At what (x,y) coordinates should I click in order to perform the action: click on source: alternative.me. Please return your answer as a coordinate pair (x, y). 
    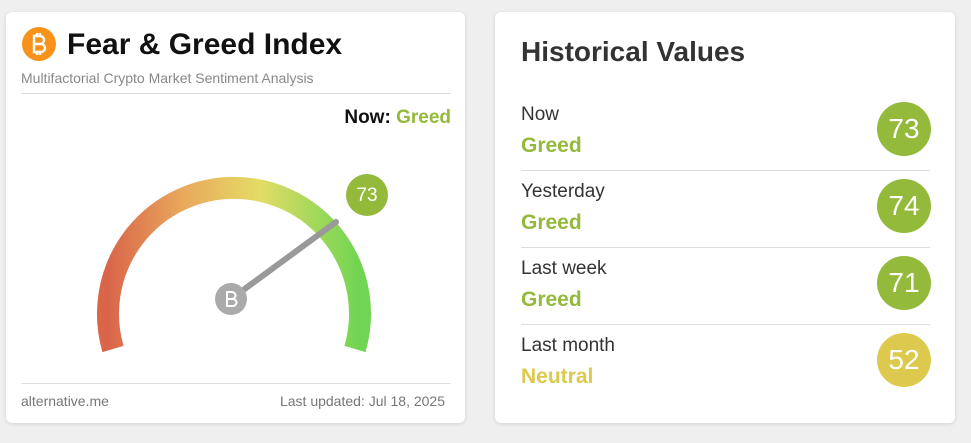
    Looking at the image, I should click on (65, 401).